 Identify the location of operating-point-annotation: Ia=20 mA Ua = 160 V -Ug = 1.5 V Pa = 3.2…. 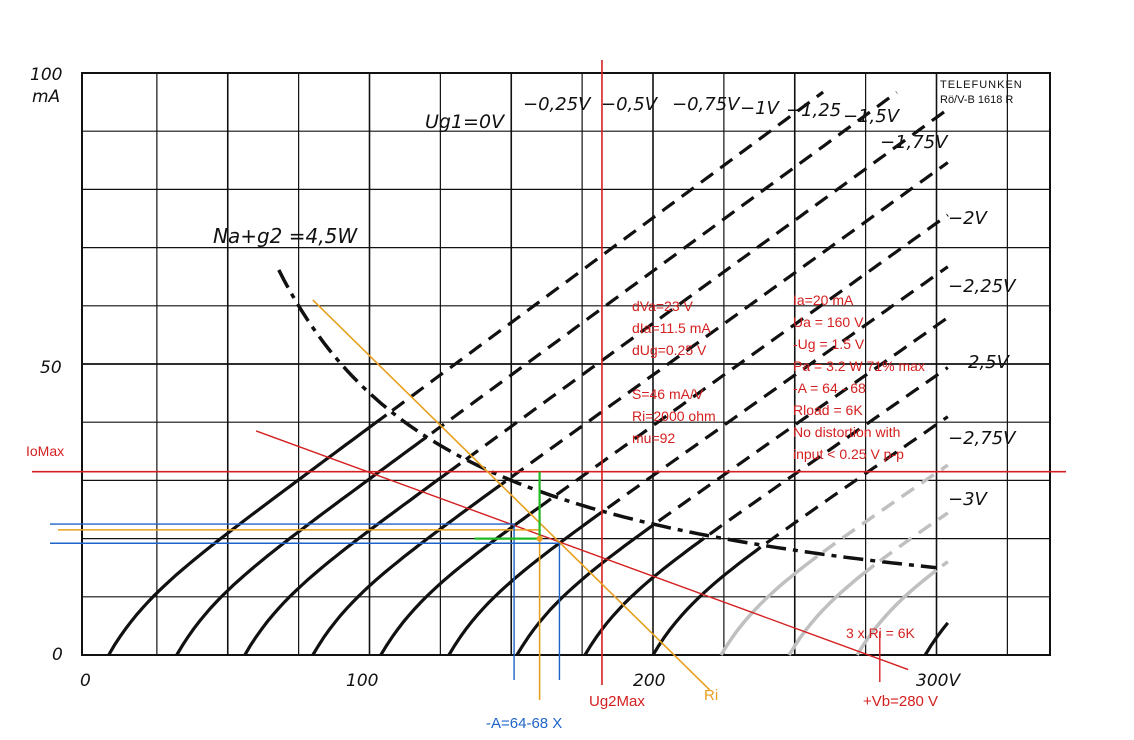
(861, 377).